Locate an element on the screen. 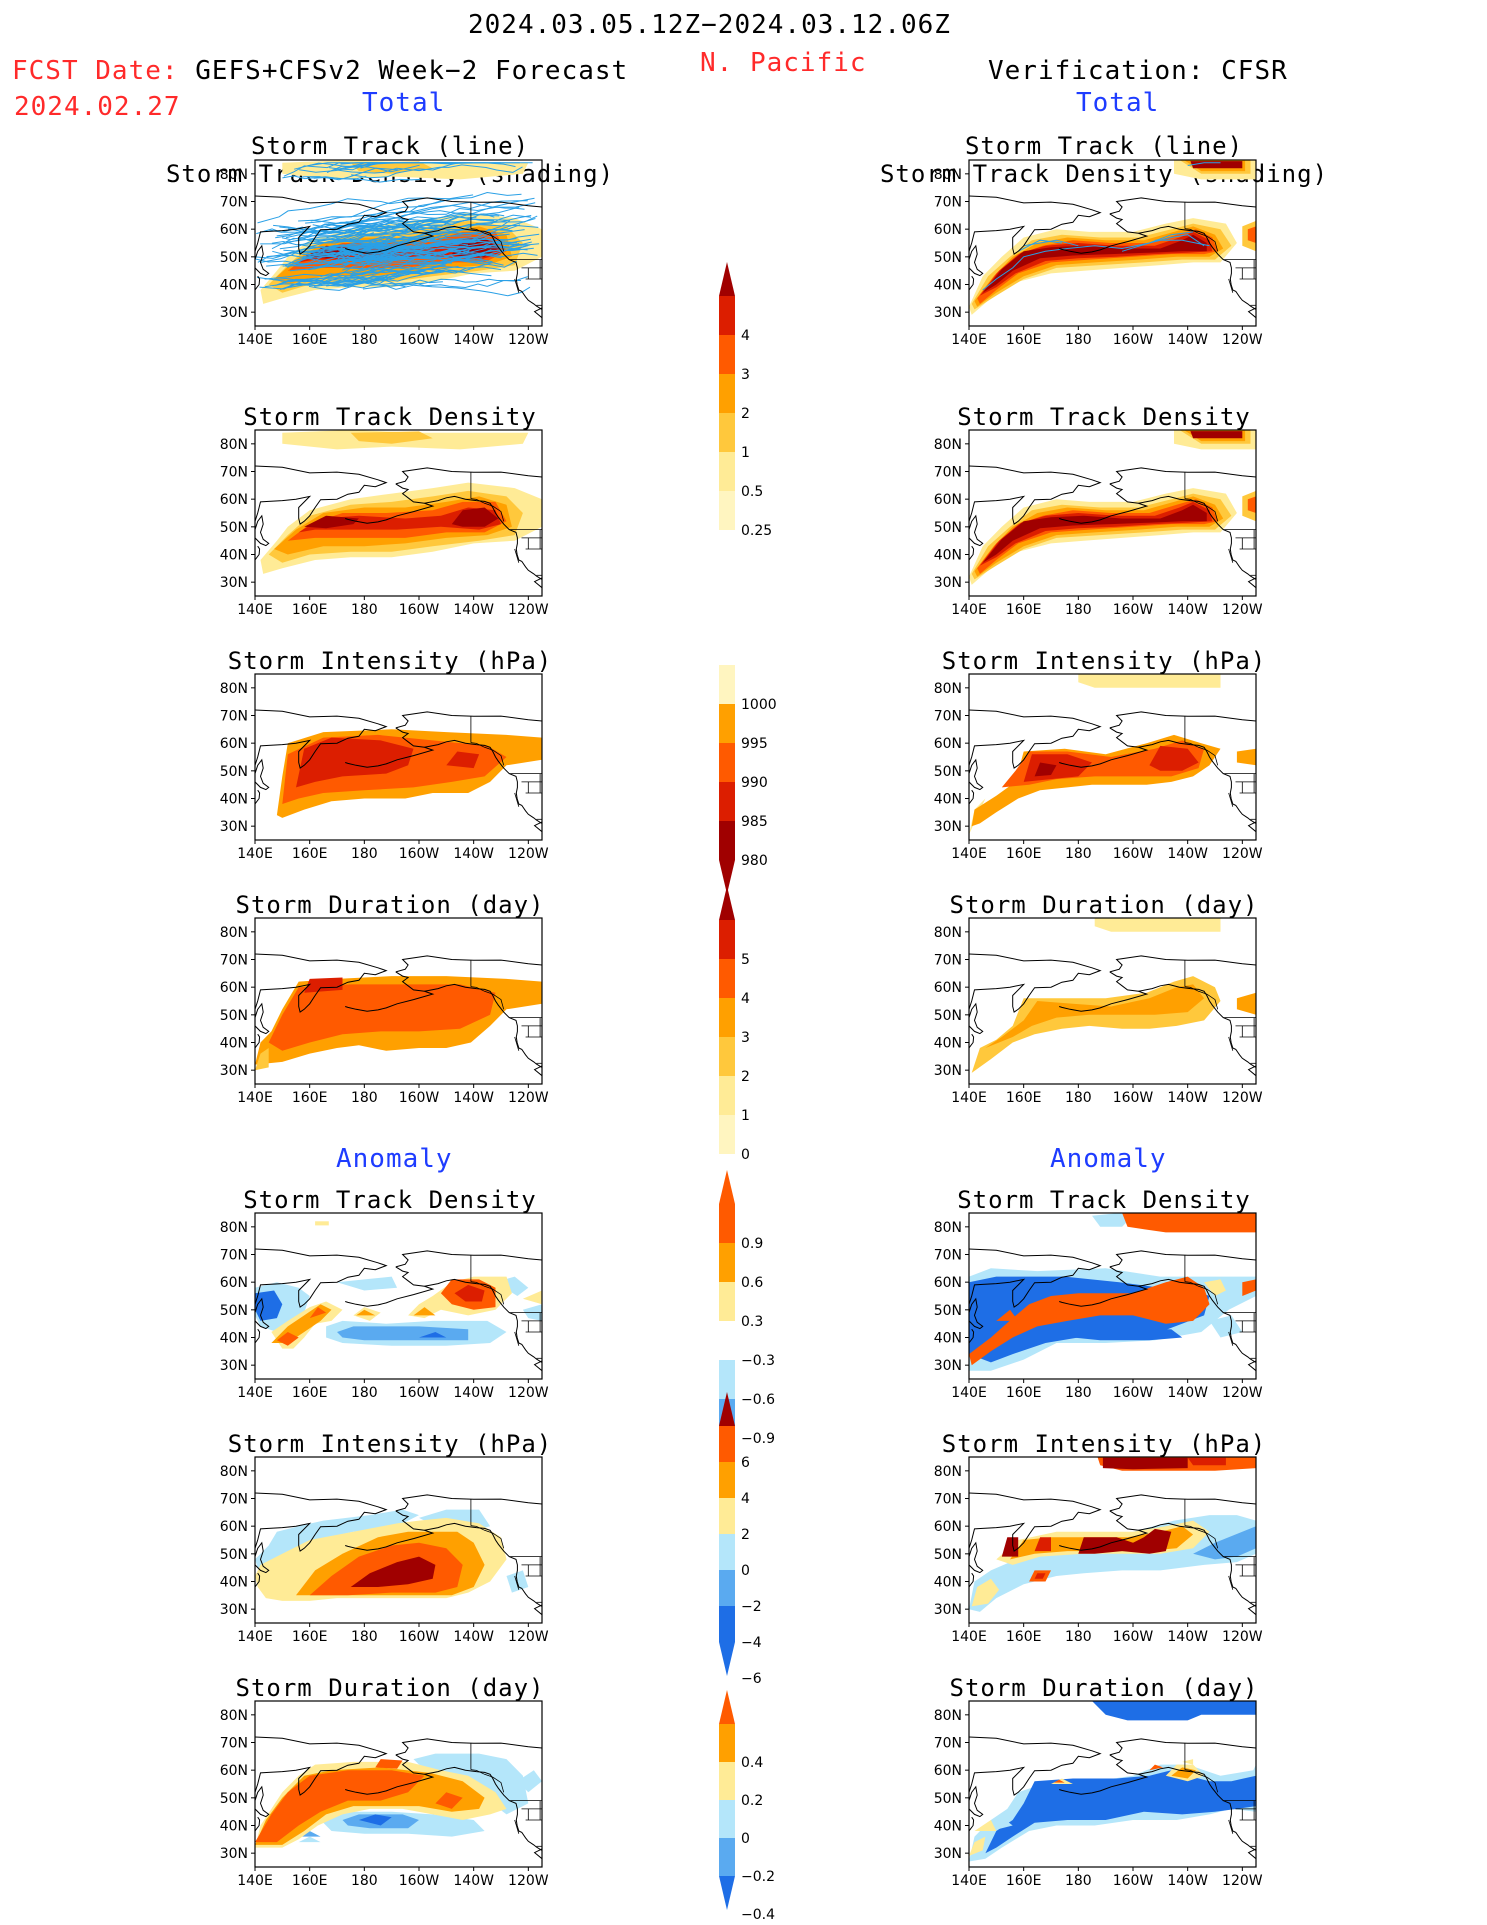  colorbar-label: 3 is located at coordinates (745, 375).